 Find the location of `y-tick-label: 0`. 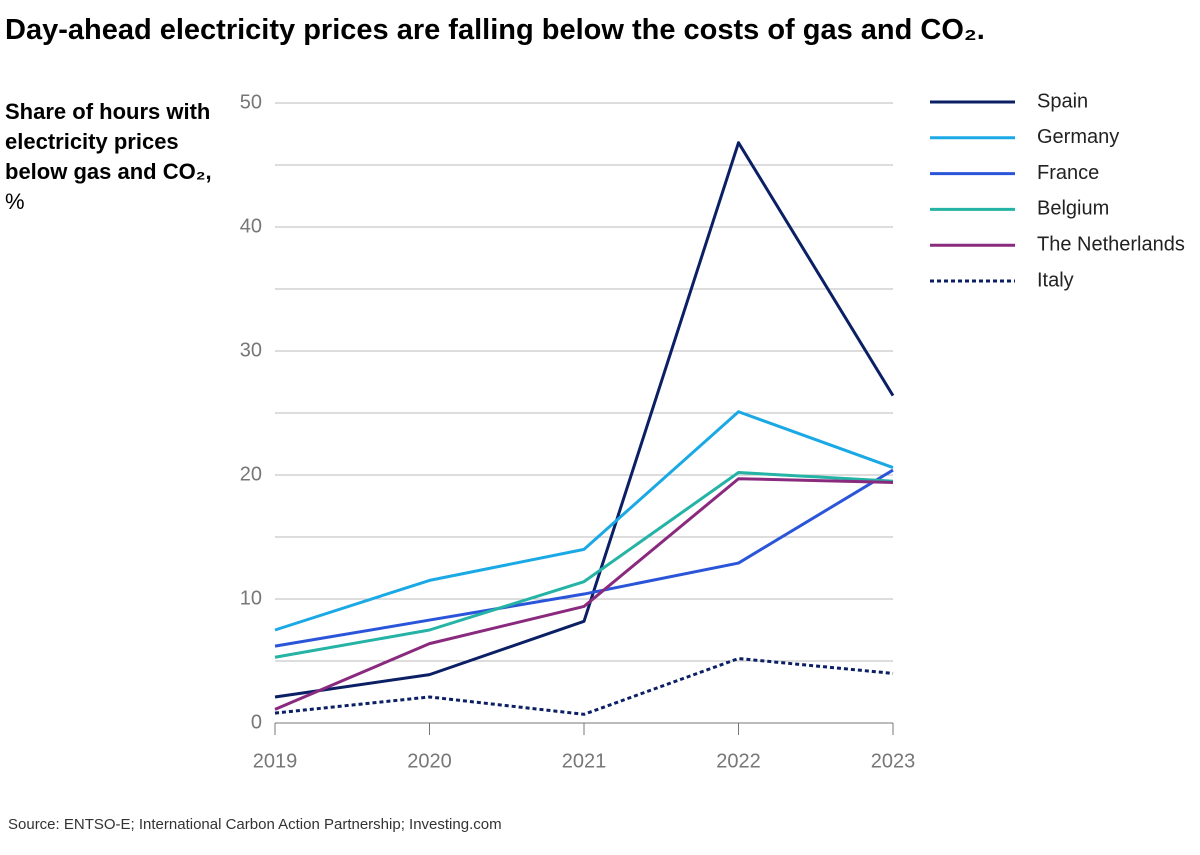

y-tick-label: 0 is located at coordinates (256, 722).